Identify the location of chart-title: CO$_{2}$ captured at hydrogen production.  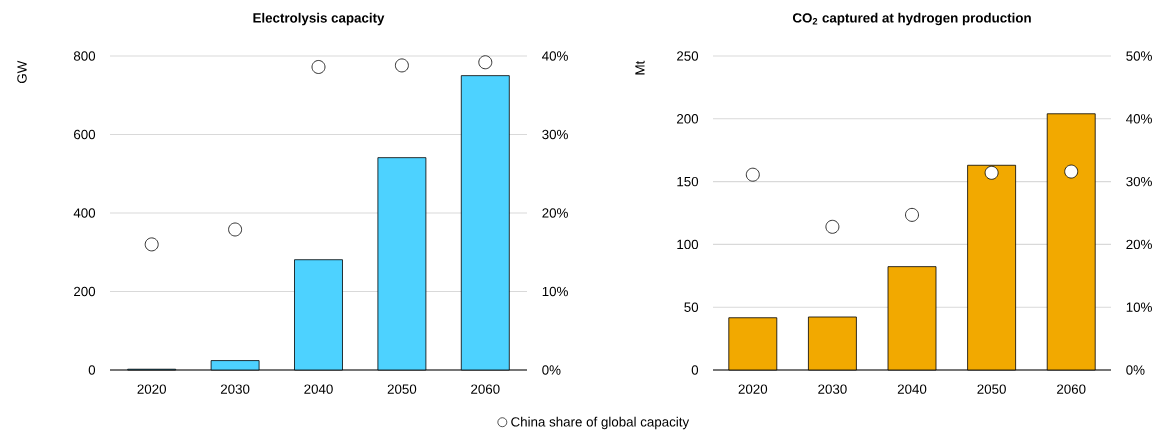
(911, 19).